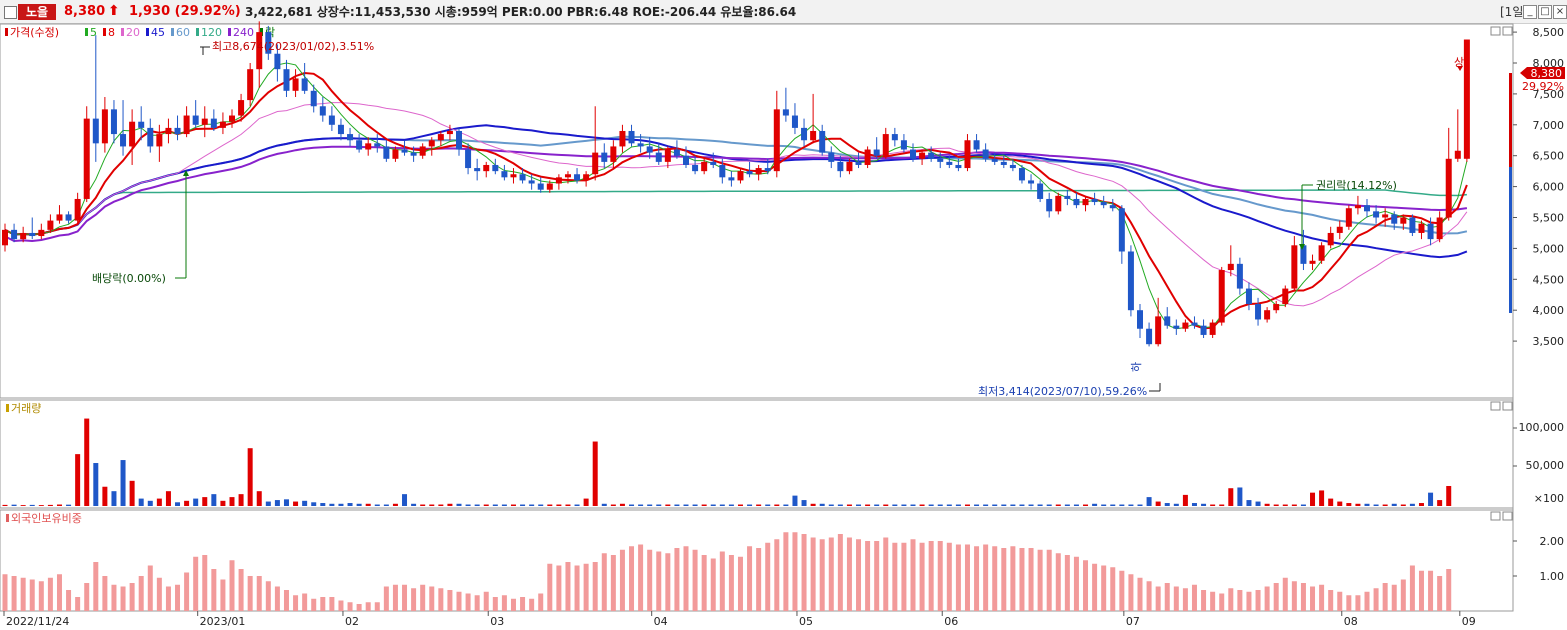 The image size is (1567, 630). What do you see at coordinates (951, 621) in the screenshot?
I see `x-axis-label: 06` at bounding box center [951, 621].